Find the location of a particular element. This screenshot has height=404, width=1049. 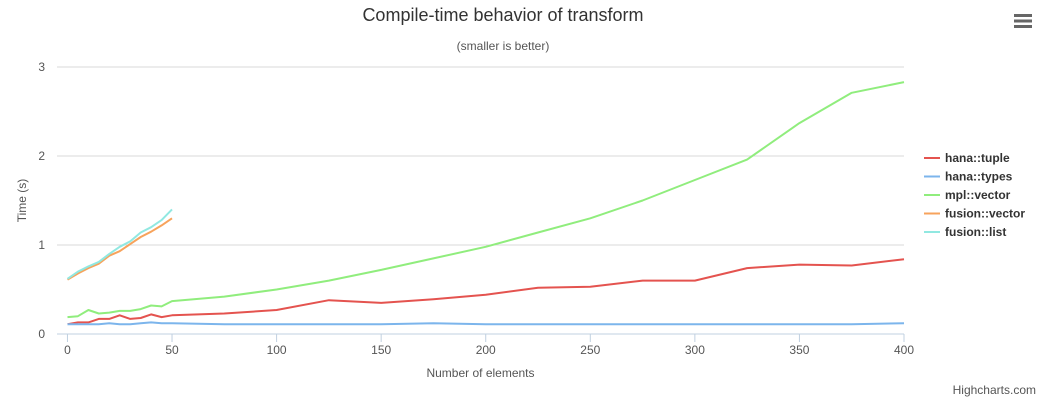

legend-label: hana::tuple is located at coordinates (977, 158).